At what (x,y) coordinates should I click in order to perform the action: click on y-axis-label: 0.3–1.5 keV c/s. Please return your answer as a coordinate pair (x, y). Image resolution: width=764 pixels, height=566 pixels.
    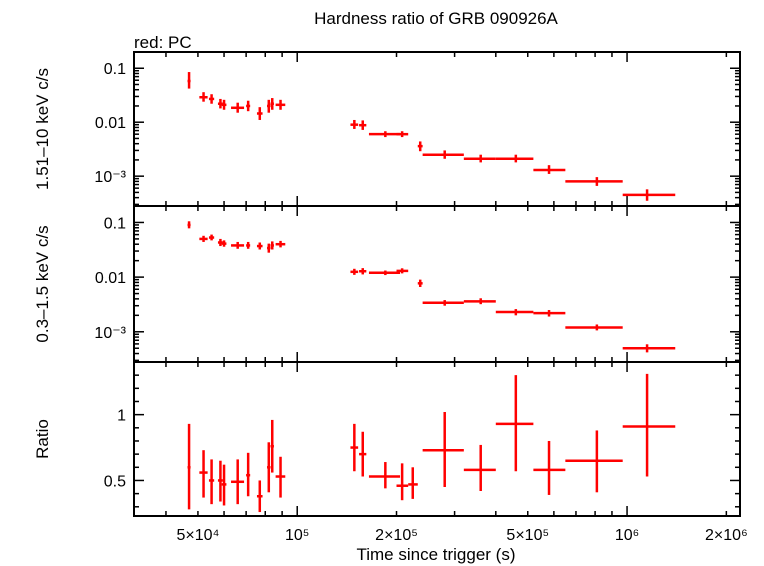
    Looking at the image, I should click on (42, 283).